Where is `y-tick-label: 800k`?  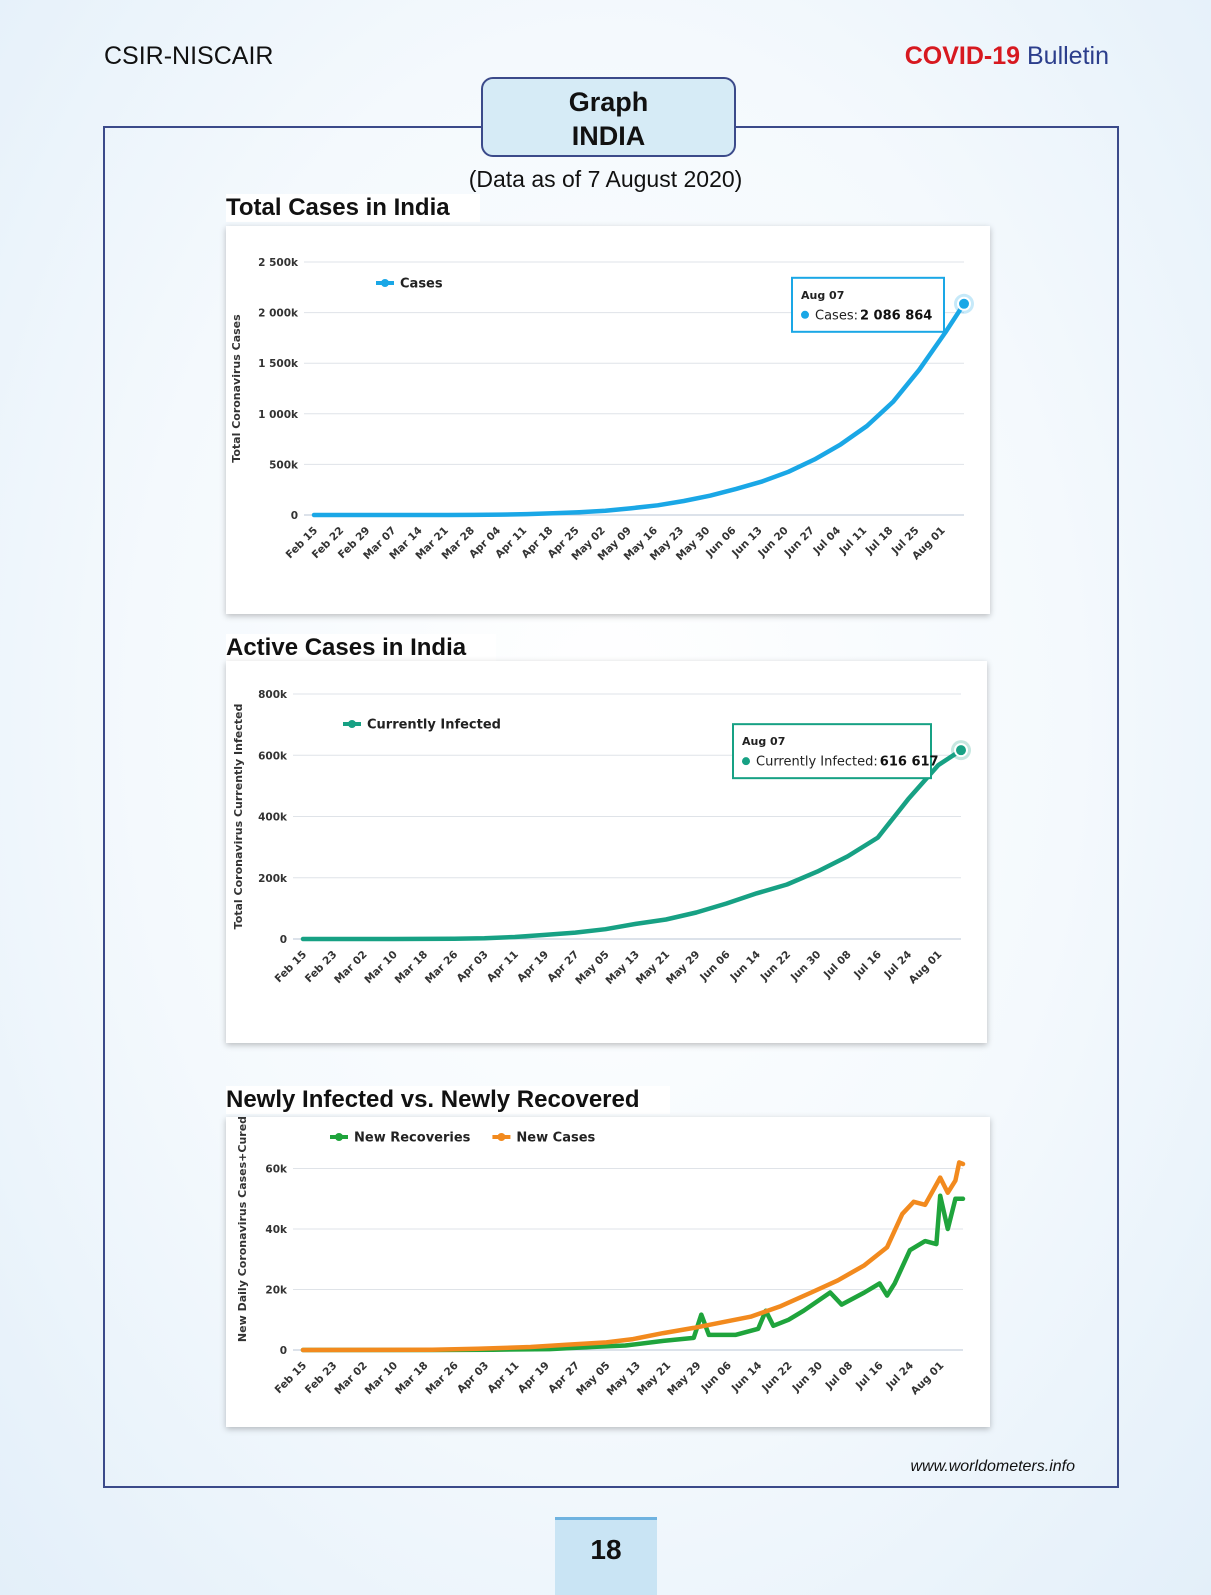
y-tick-label: 800k is located at coordinates (273, 695).